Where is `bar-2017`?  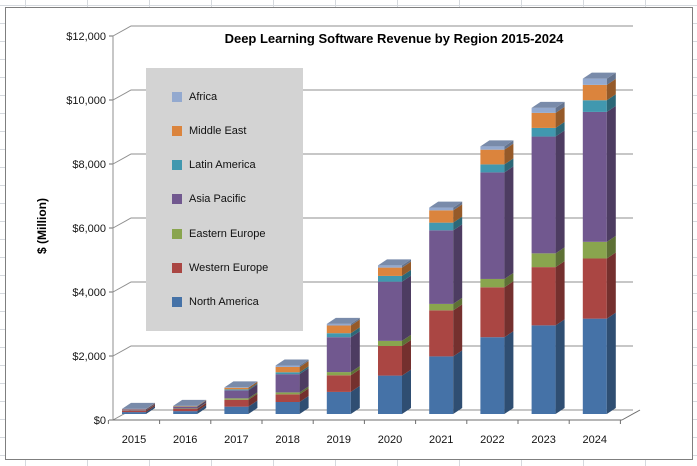 bar-2017 is located at coordinates (241, 397).